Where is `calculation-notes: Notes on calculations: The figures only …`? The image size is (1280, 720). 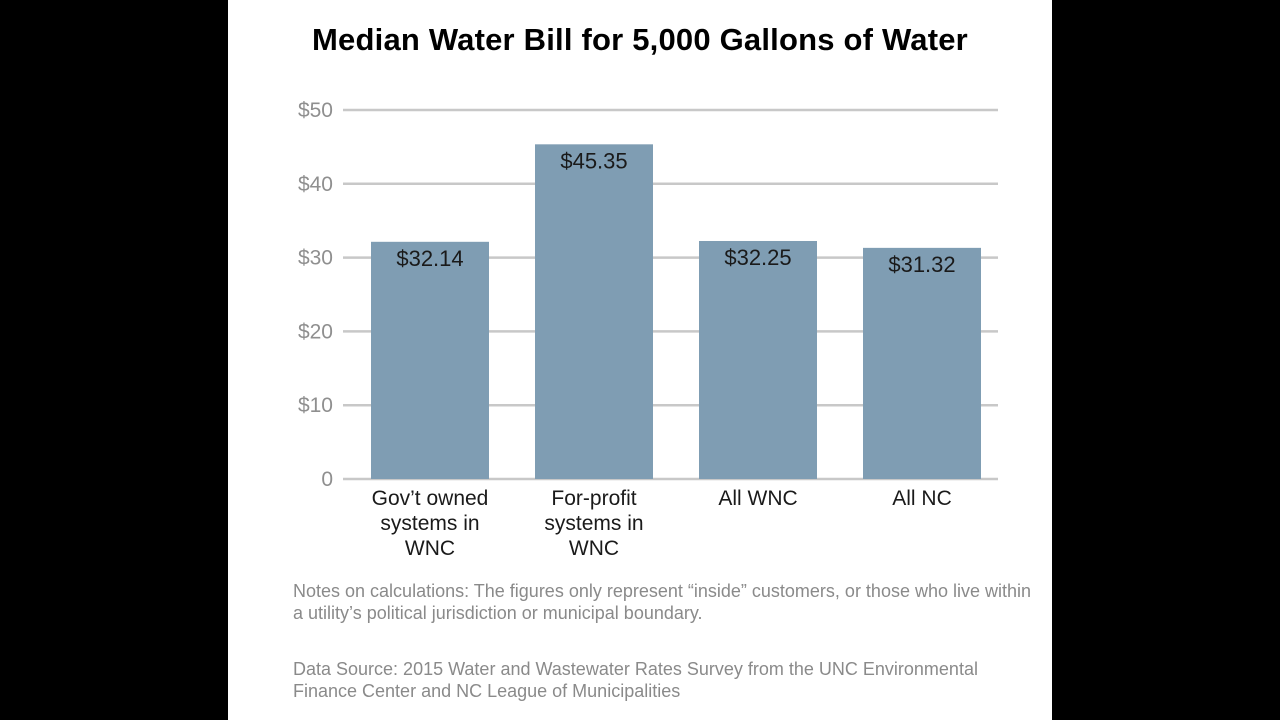 calculation-notes: Notes on calculations: The figures only … is located at coordinates (662, 602).